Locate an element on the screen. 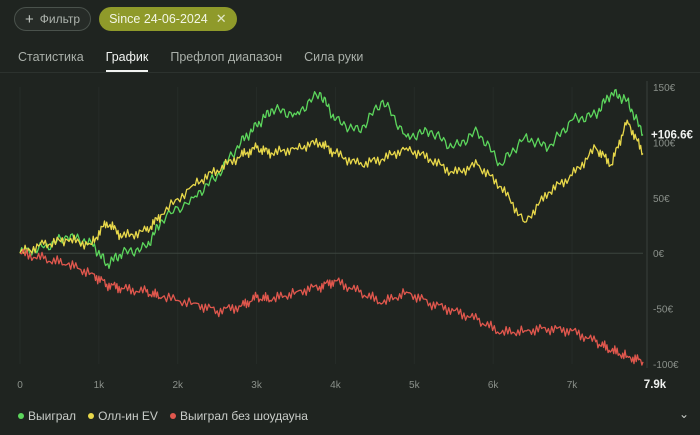 The height and width of the screenshot is (435, 700). tab-hand-strength: Сила руки is located at coordinates (334, 57).